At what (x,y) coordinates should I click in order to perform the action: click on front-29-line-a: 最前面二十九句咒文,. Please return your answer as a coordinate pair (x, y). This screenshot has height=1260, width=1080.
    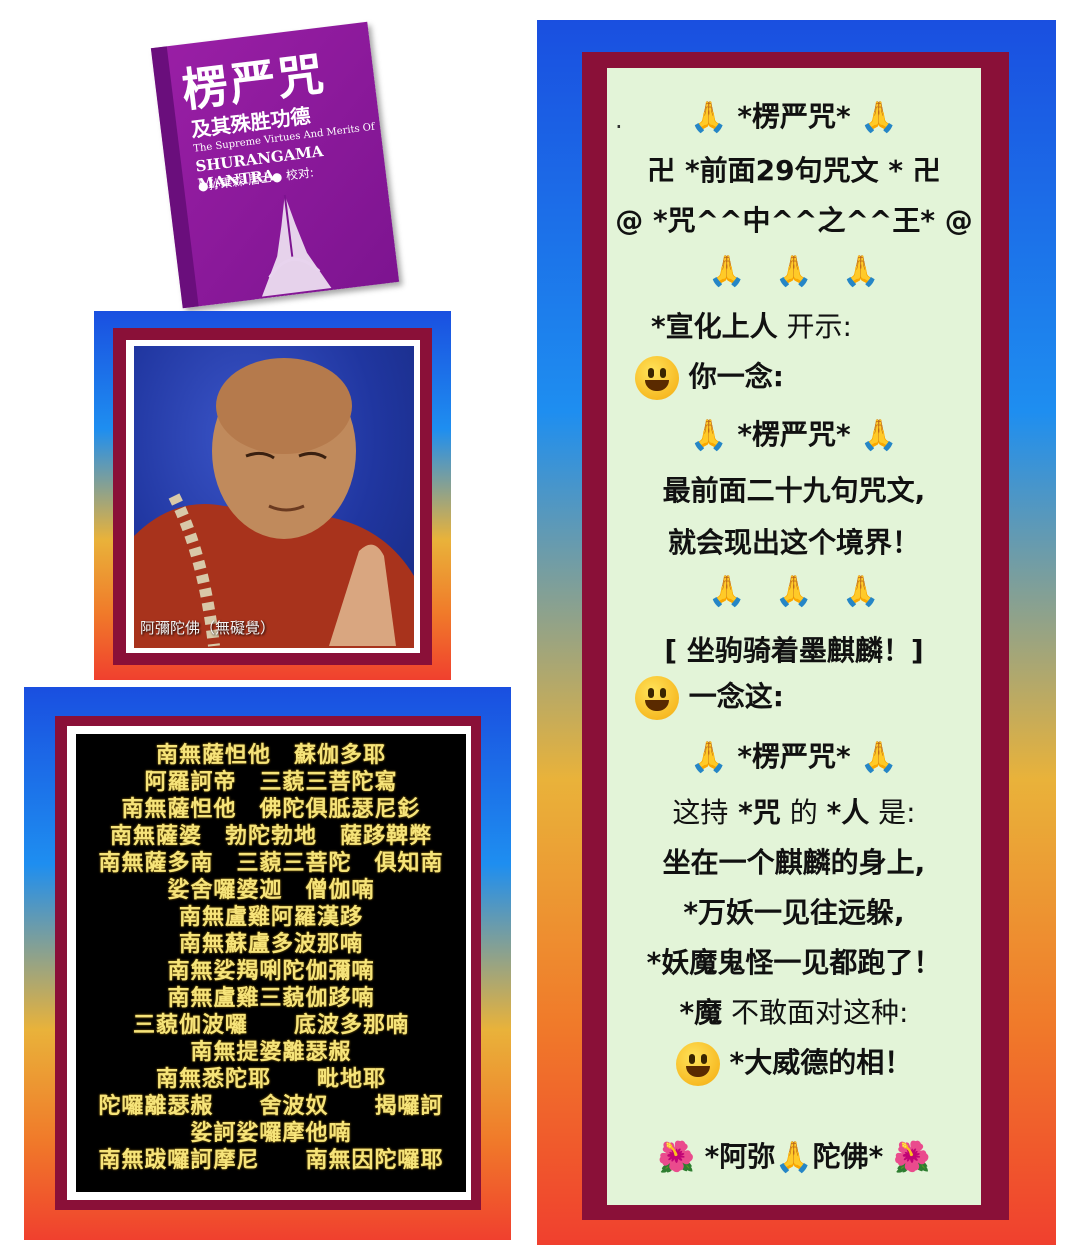
    Looking at the image, I should click on (794, 490).